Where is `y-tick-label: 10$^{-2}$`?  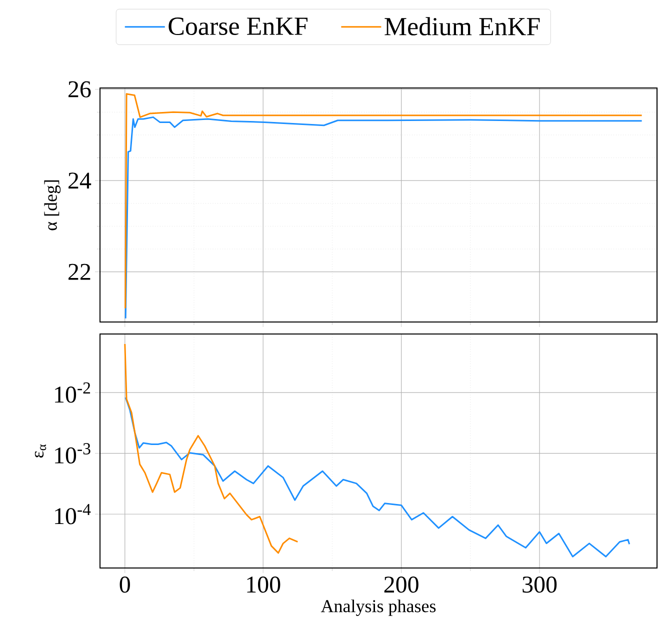 y-tick-label: 10$^{-2}$ is located at coordinates (72, 392).